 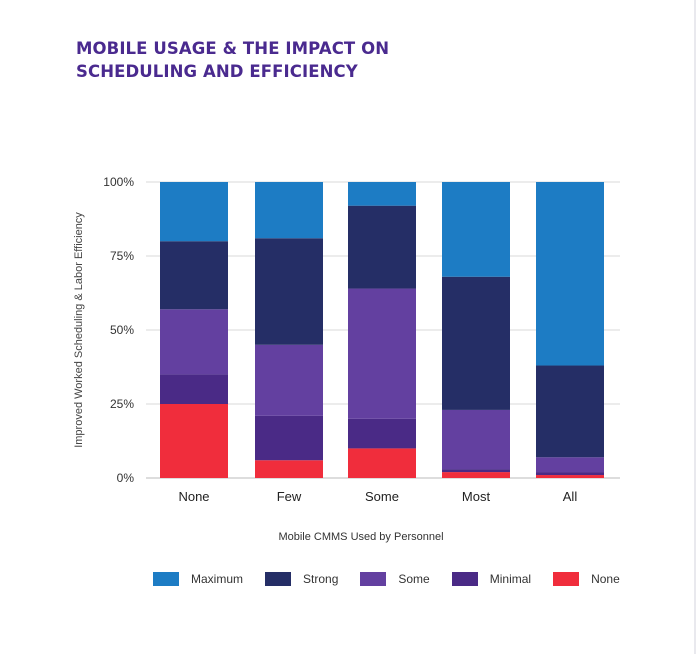 I want to click on chart-title-line-2: SCHEDULING AND EFFICIENCY, so click(x=217, y=71).